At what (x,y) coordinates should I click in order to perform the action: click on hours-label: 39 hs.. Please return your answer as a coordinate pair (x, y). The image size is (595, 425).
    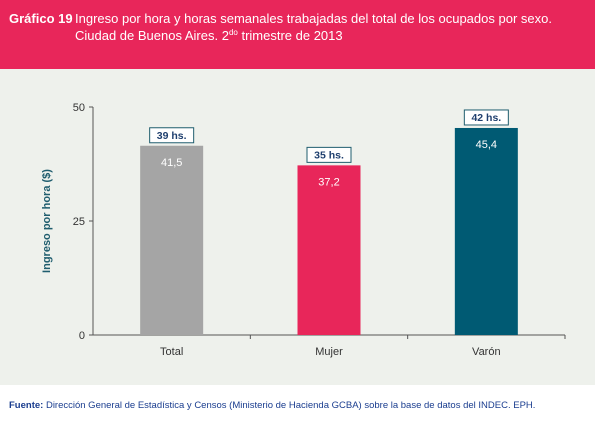
    Looking at the image, I should click on (172, 136).